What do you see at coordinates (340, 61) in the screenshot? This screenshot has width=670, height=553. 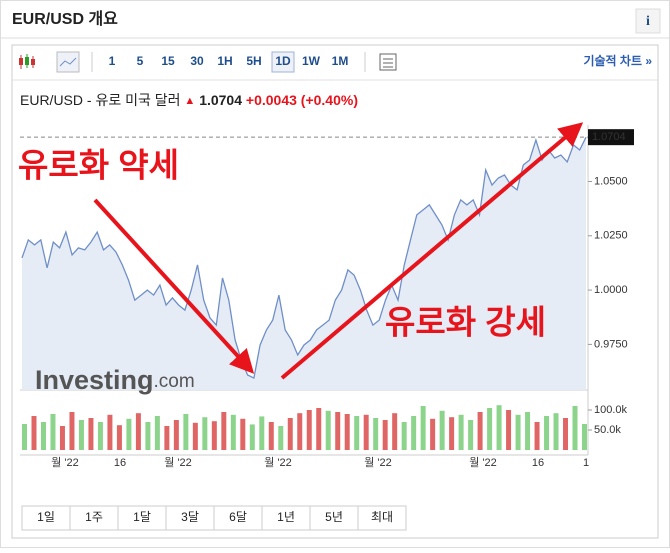 I see `interval: 1M` at bounding box center [340, 61].